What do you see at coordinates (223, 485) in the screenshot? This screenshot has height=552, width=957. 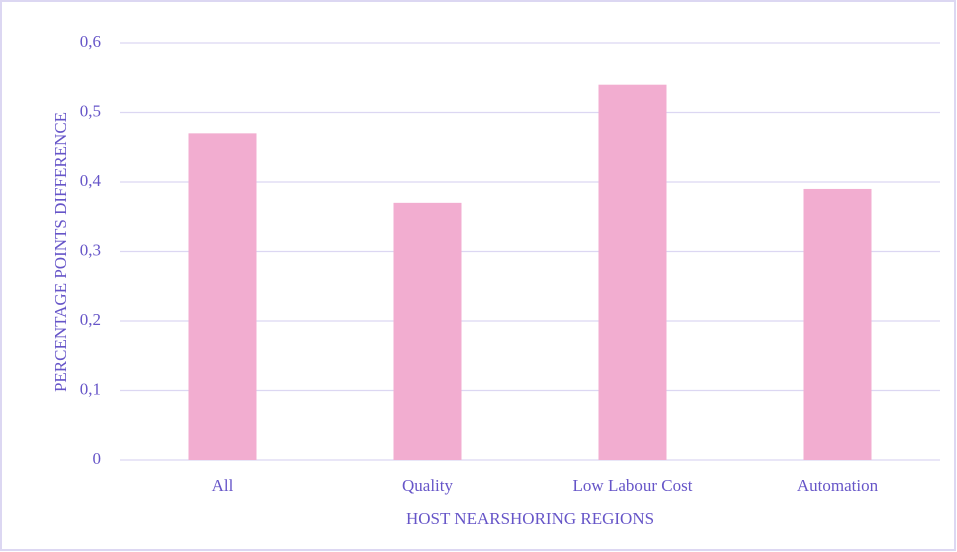 I see `x-tick-label: All` at bounding box center [223, 485].